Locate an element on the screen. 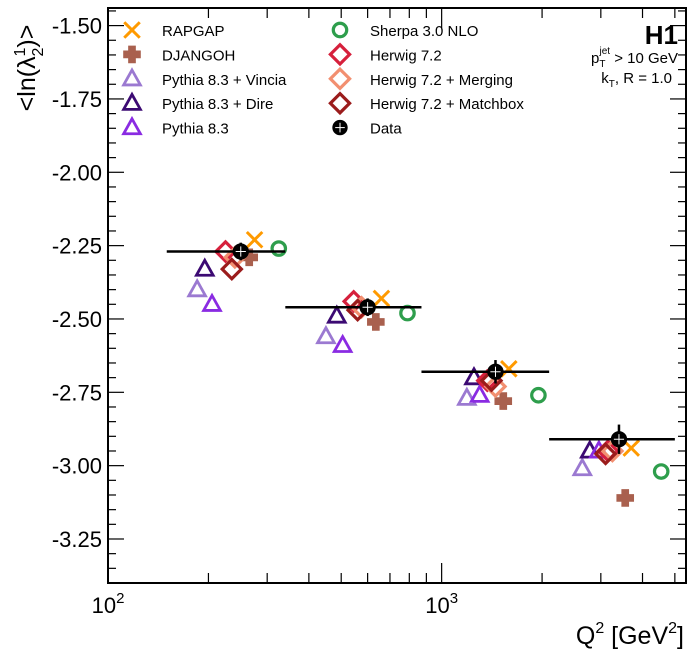 This screenshot has width=692, height=663. y-tick-label: -1.75 is located at coordinates (77, 99).